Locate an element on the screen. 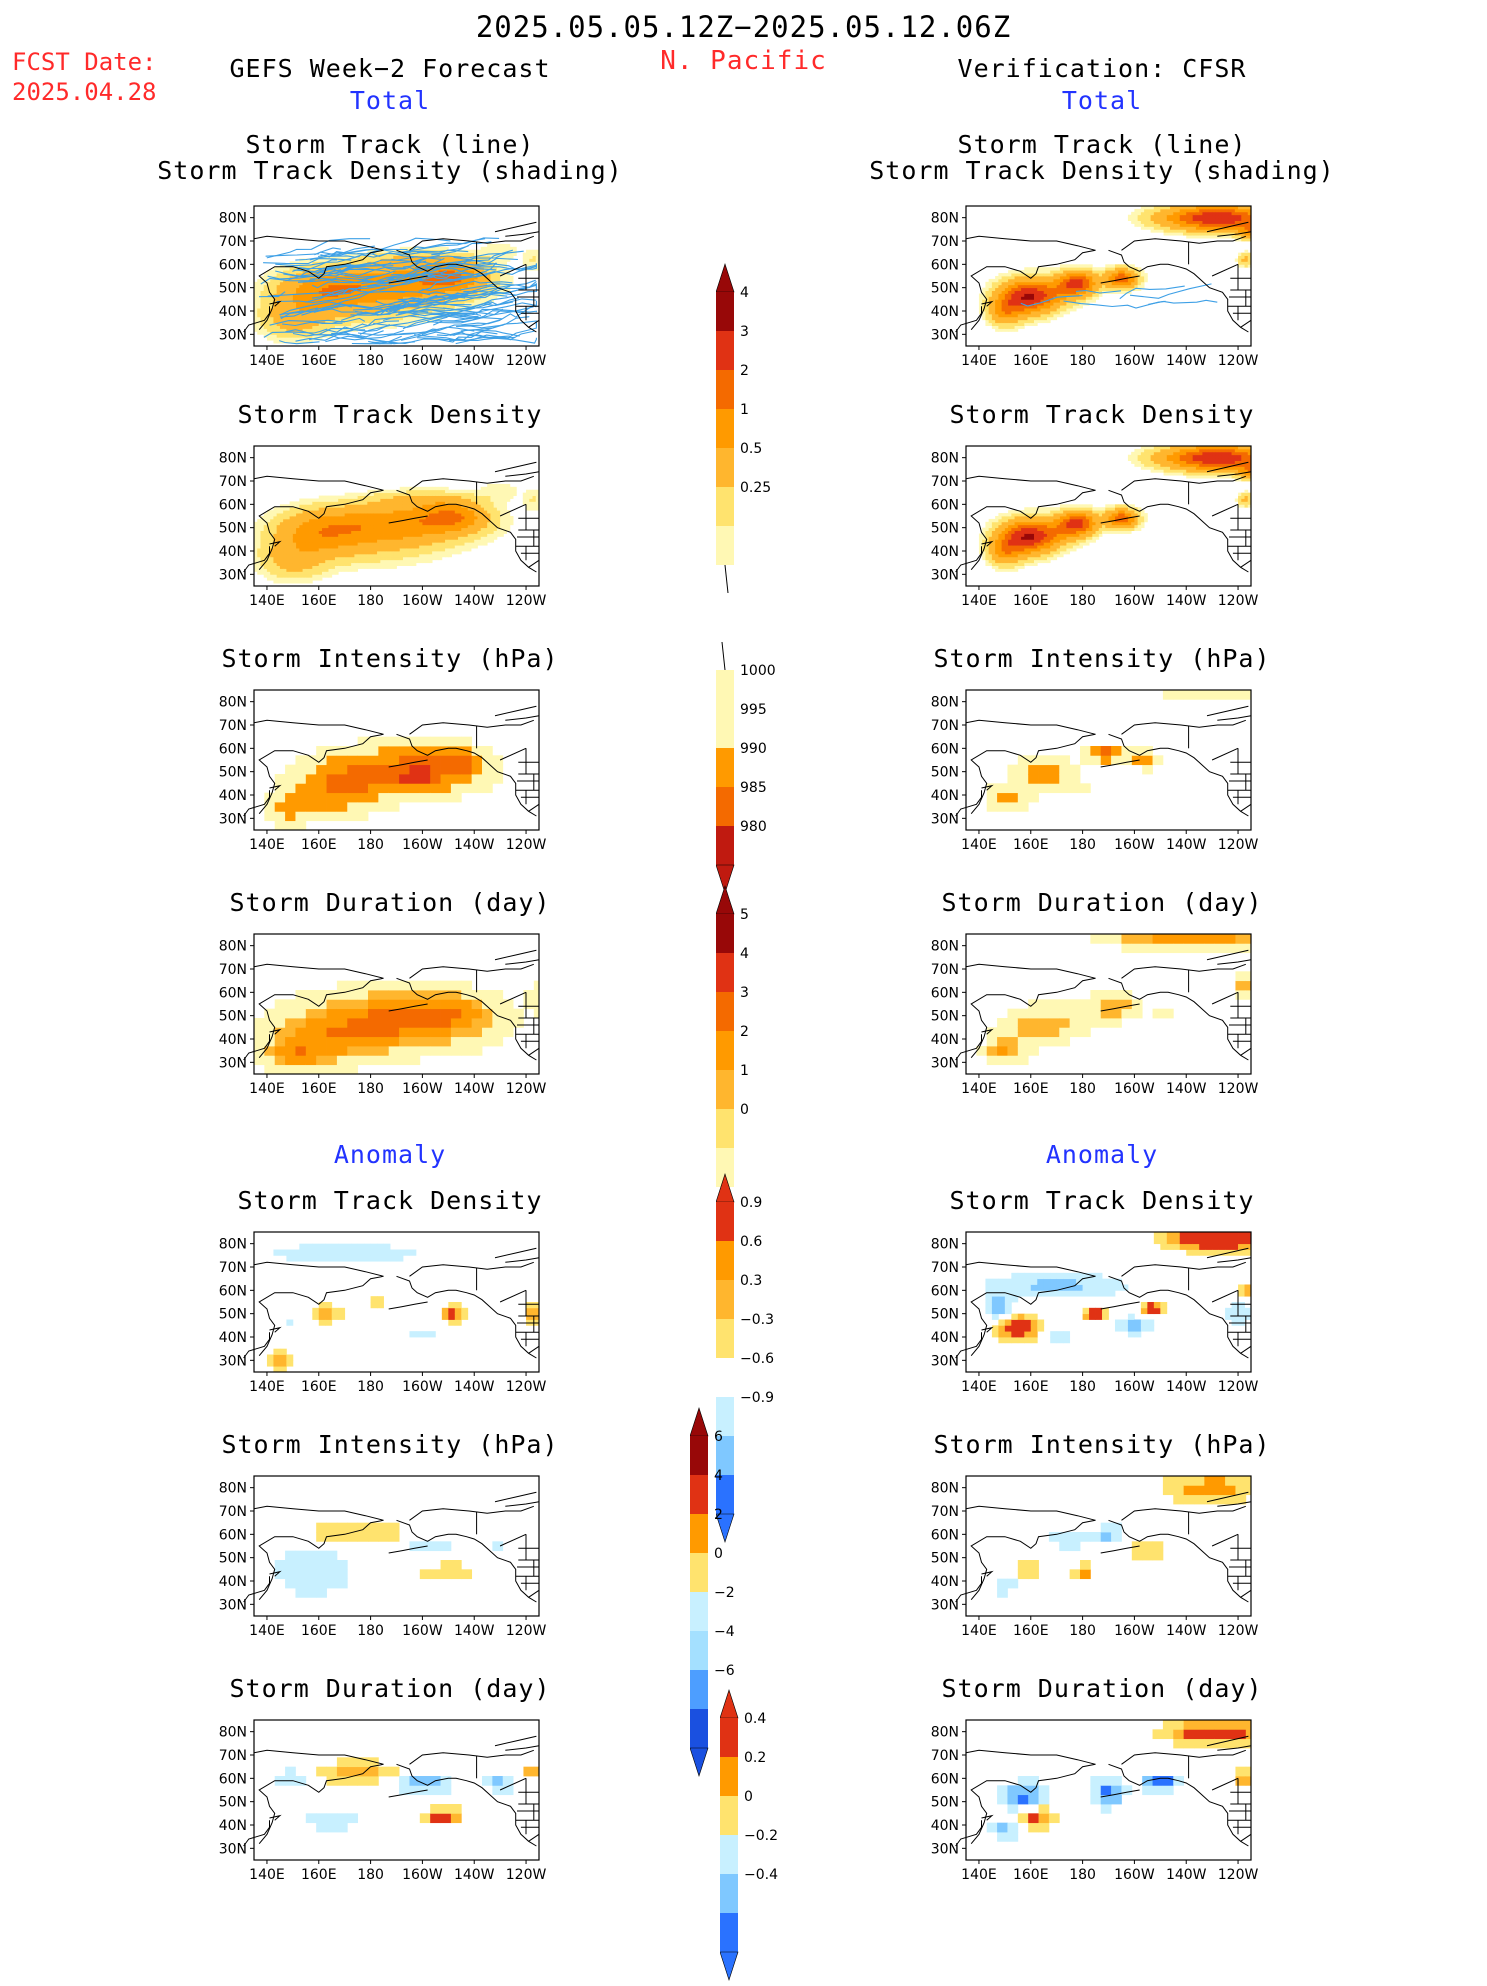 This screenshot has height=1986, width=1487. left-density-title: Storm Track Density is located at coordinates (390, 414).